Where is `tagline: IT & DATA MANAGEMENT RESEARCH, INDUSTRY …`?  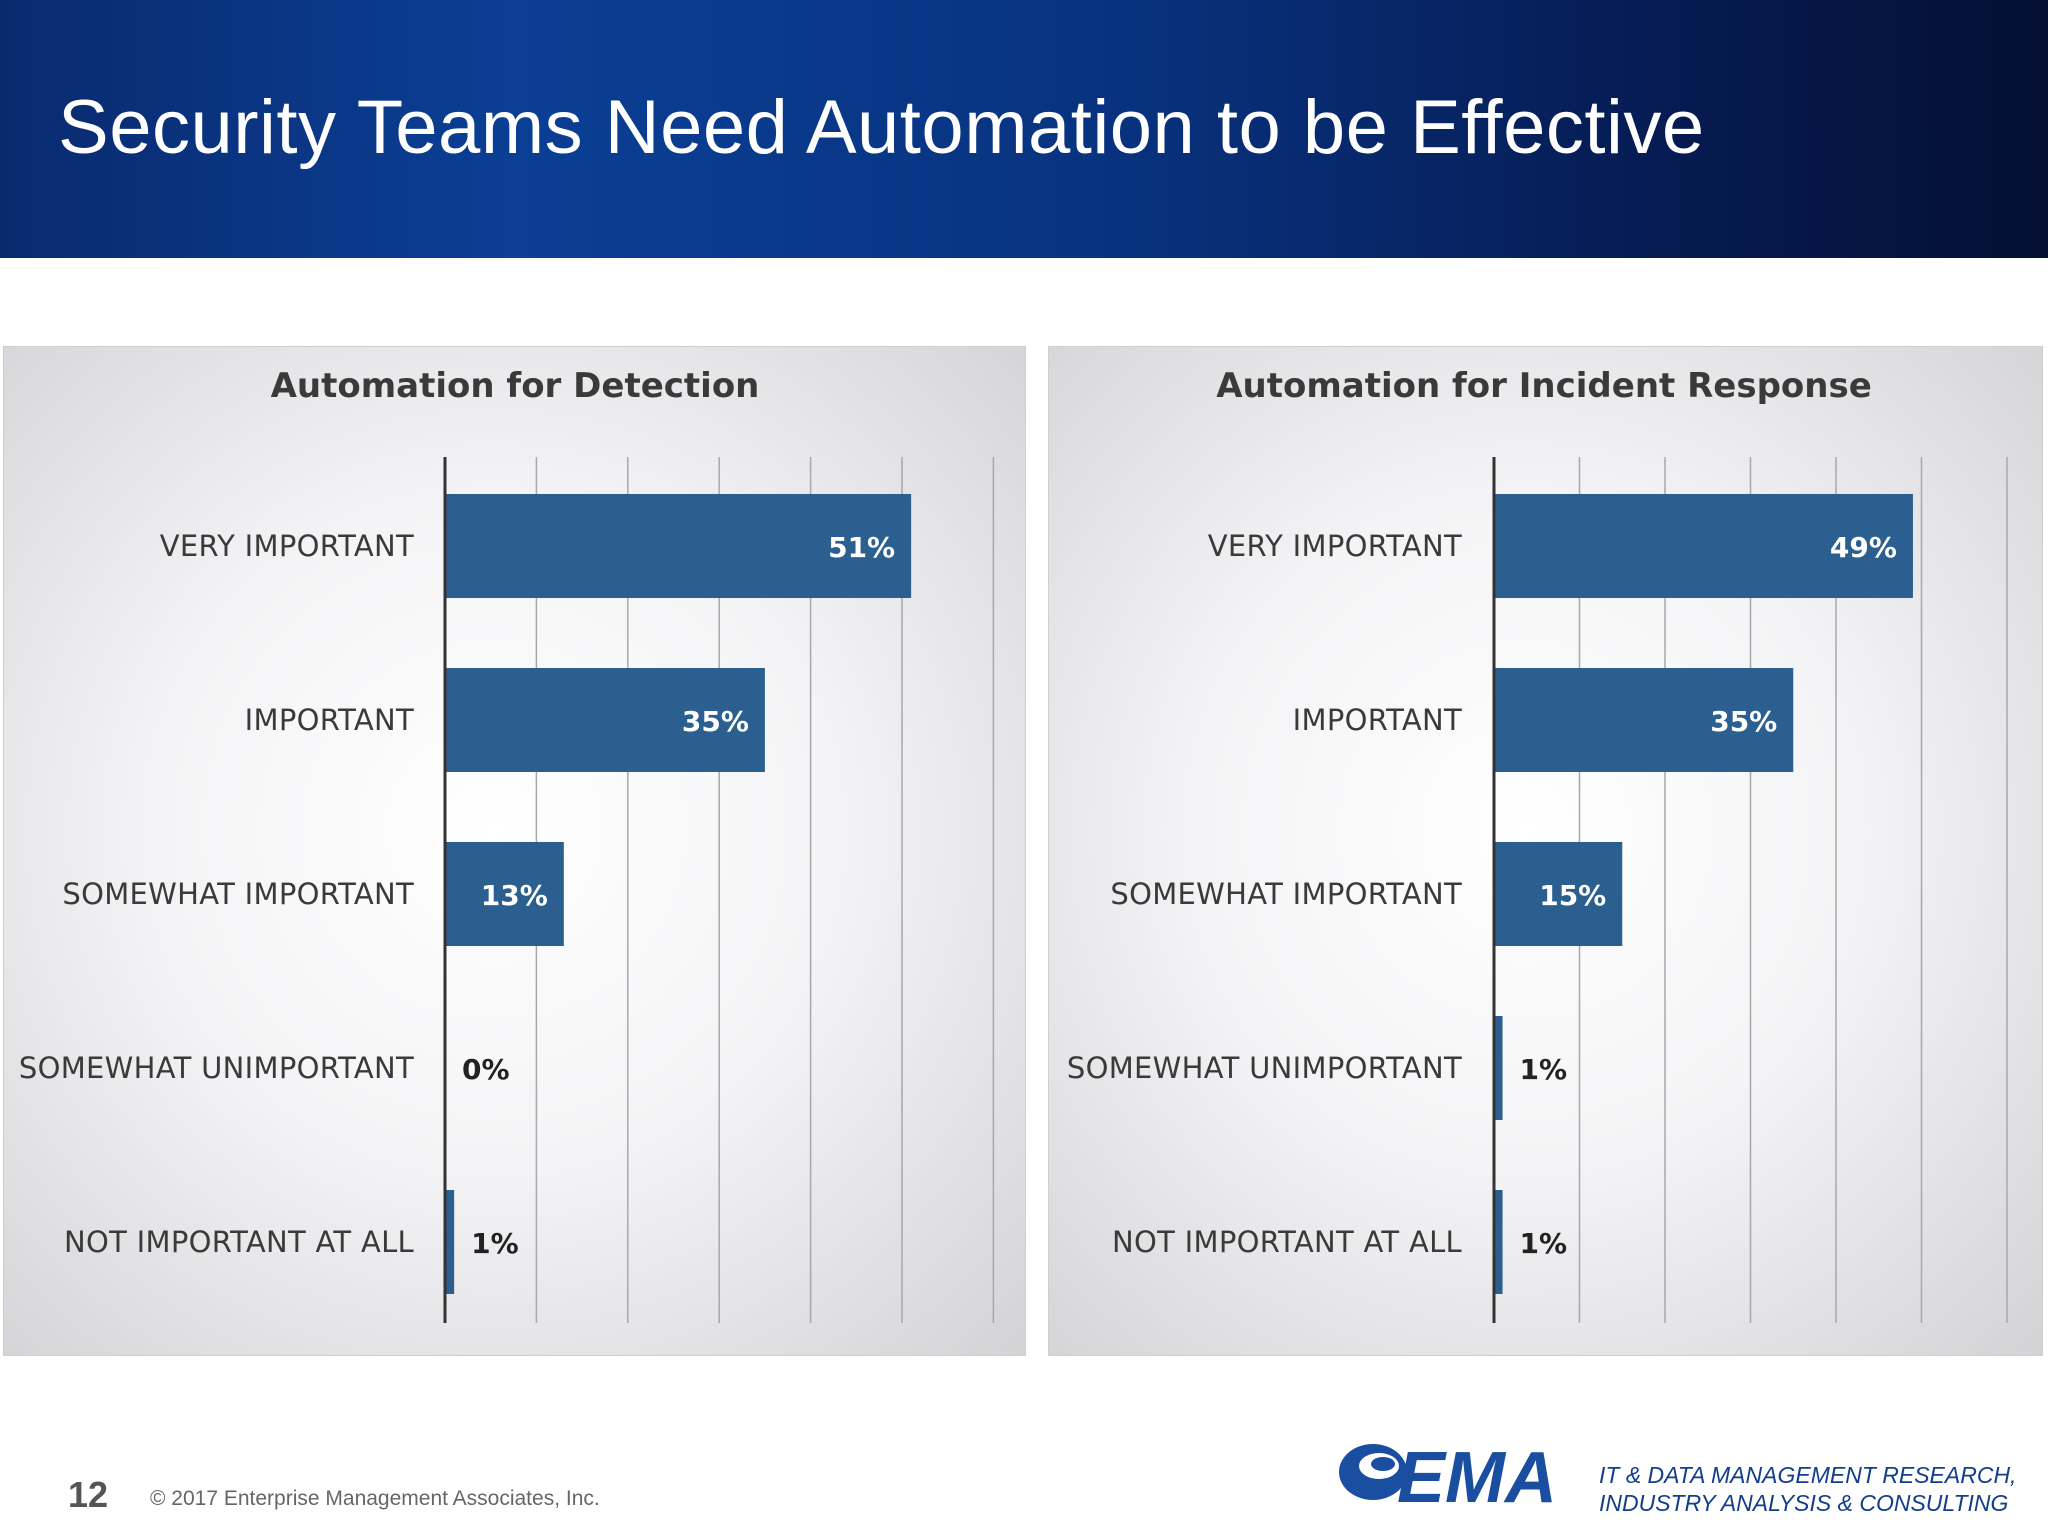 tagline: IT & DATA MANAGEMENT RESEARCH, INDUSTRY … is located at coordinates (1807, 1489).